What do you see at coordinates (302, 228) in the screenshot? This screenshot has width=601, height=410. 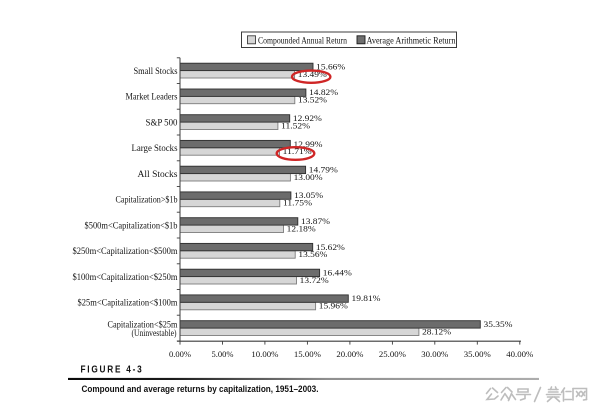 I see `svg-text: 12.18%` at bounding box center [302, 228].